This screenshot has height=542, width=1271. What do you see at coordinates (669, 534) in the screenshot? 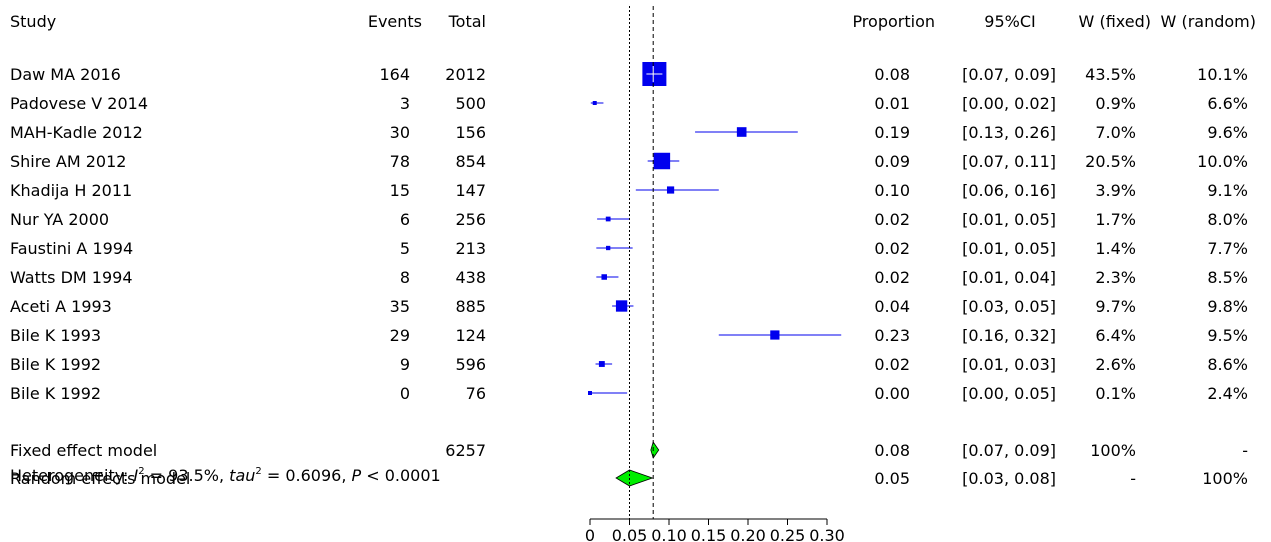
I see `x-tick-label: 0.10` at bounding box center [669, 534].